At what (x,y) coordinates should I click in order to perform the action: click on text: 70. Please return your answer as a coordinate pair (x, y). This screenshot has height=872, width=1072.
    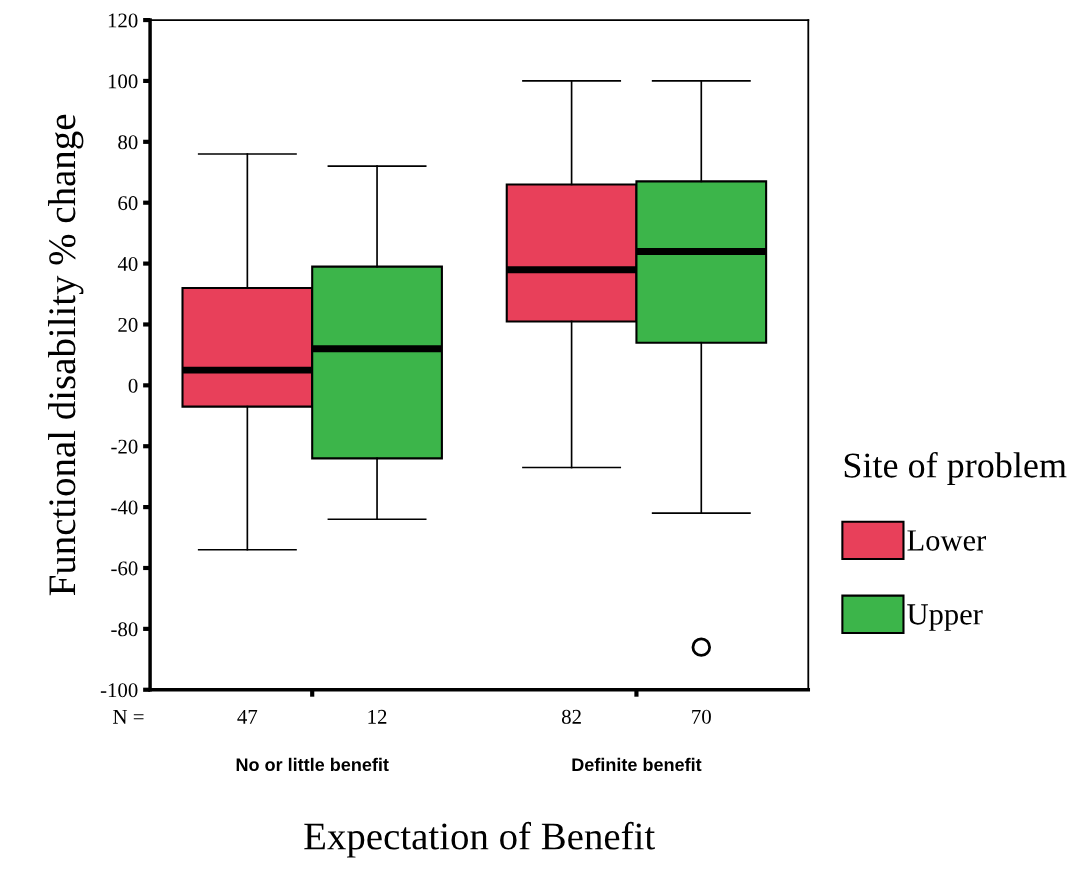
    Looking at the image, I should click on (701, 716).